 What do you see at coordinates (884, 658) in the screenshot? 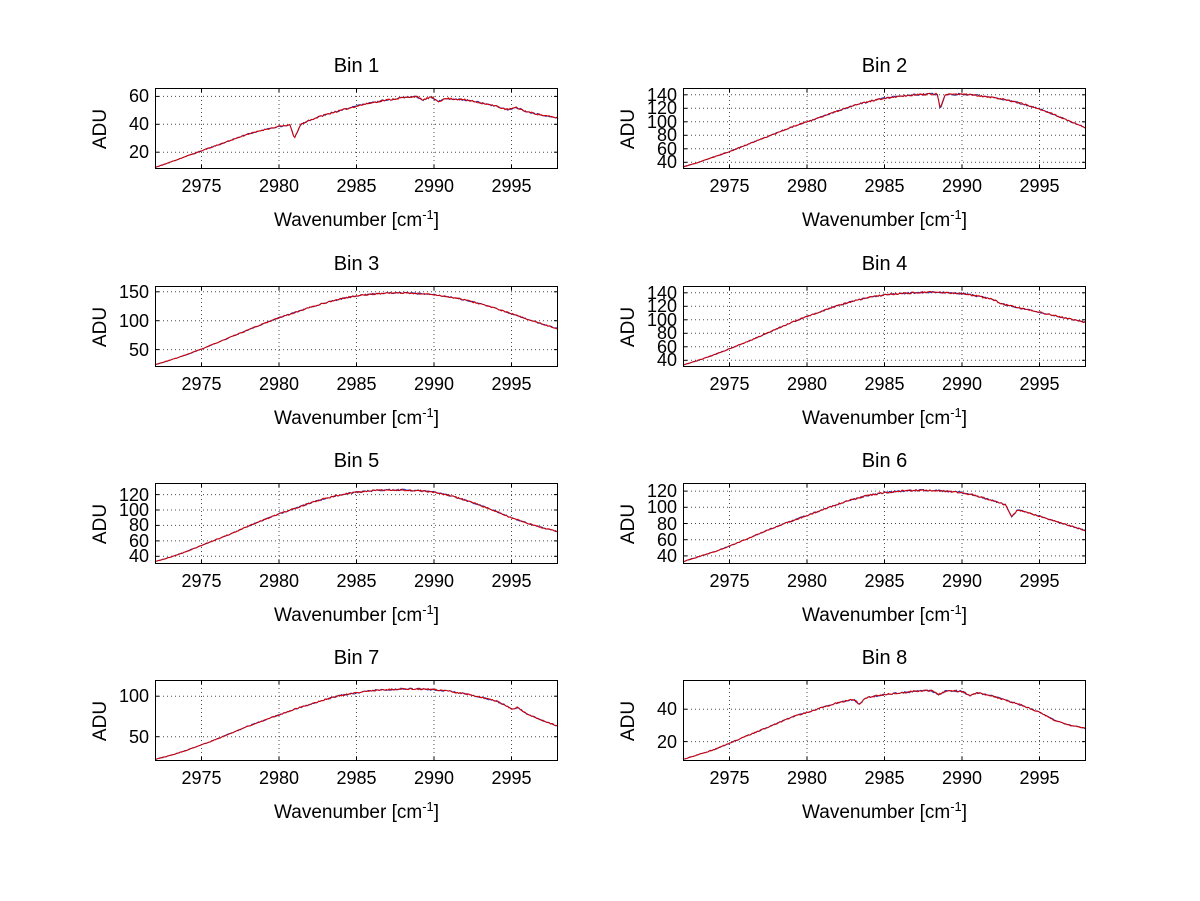
I see `plot-title: Bin 8` at bounding box center [884, 658].